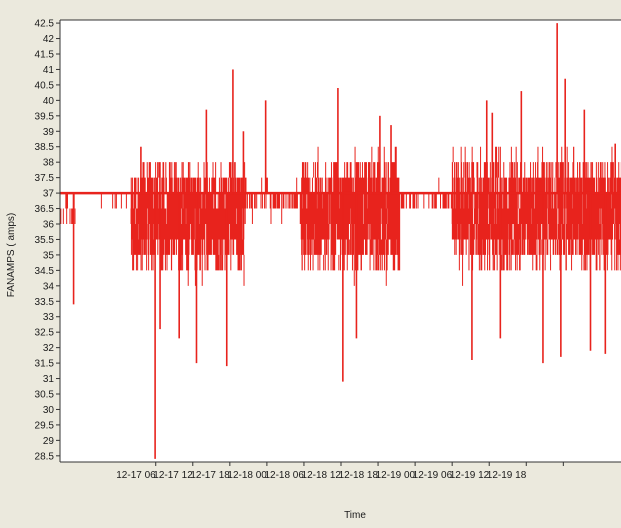 The image size is (621, 528). I want to click on y-tick-label: 37.5, so click(45, 178).